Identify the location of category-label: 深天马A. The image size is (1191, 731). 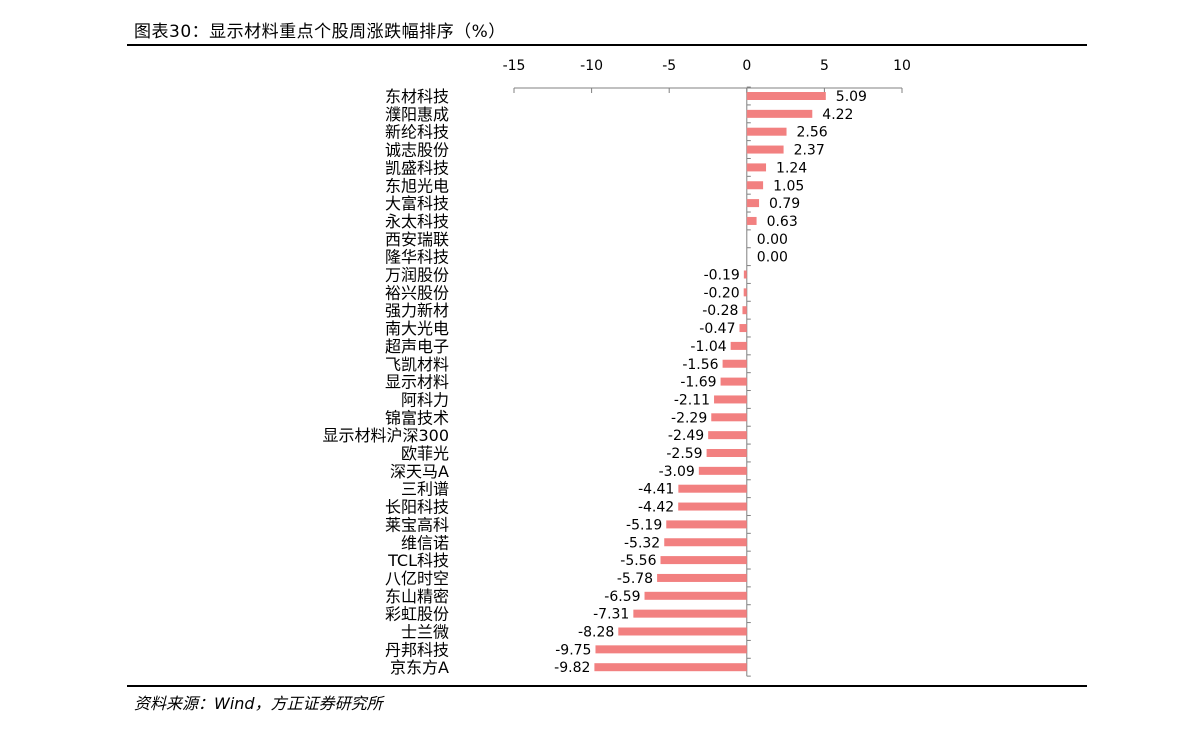
(419, 471).